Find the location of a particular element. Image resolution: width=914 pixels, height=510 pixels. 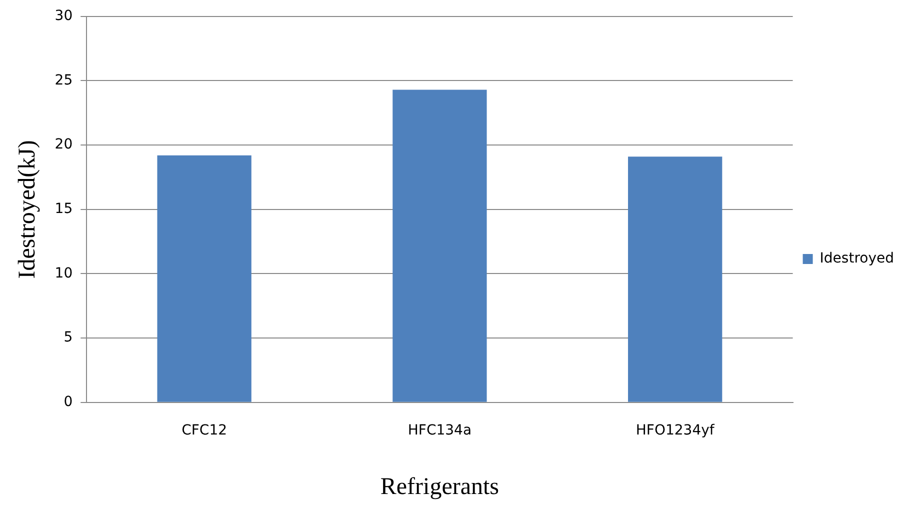

x-tick-label: HFO1234yf is located at coordinates (676, 430).